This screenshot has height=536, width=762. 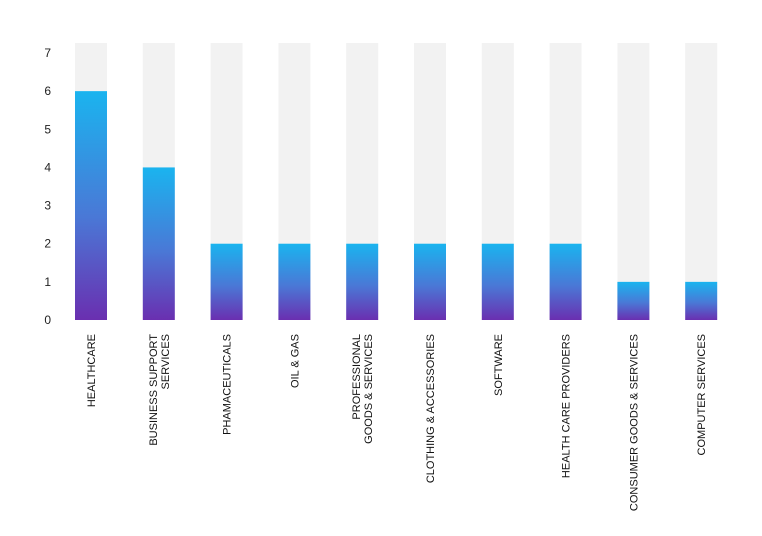 I want to click on y-tick-label: 7, so click(x=47, y=53).